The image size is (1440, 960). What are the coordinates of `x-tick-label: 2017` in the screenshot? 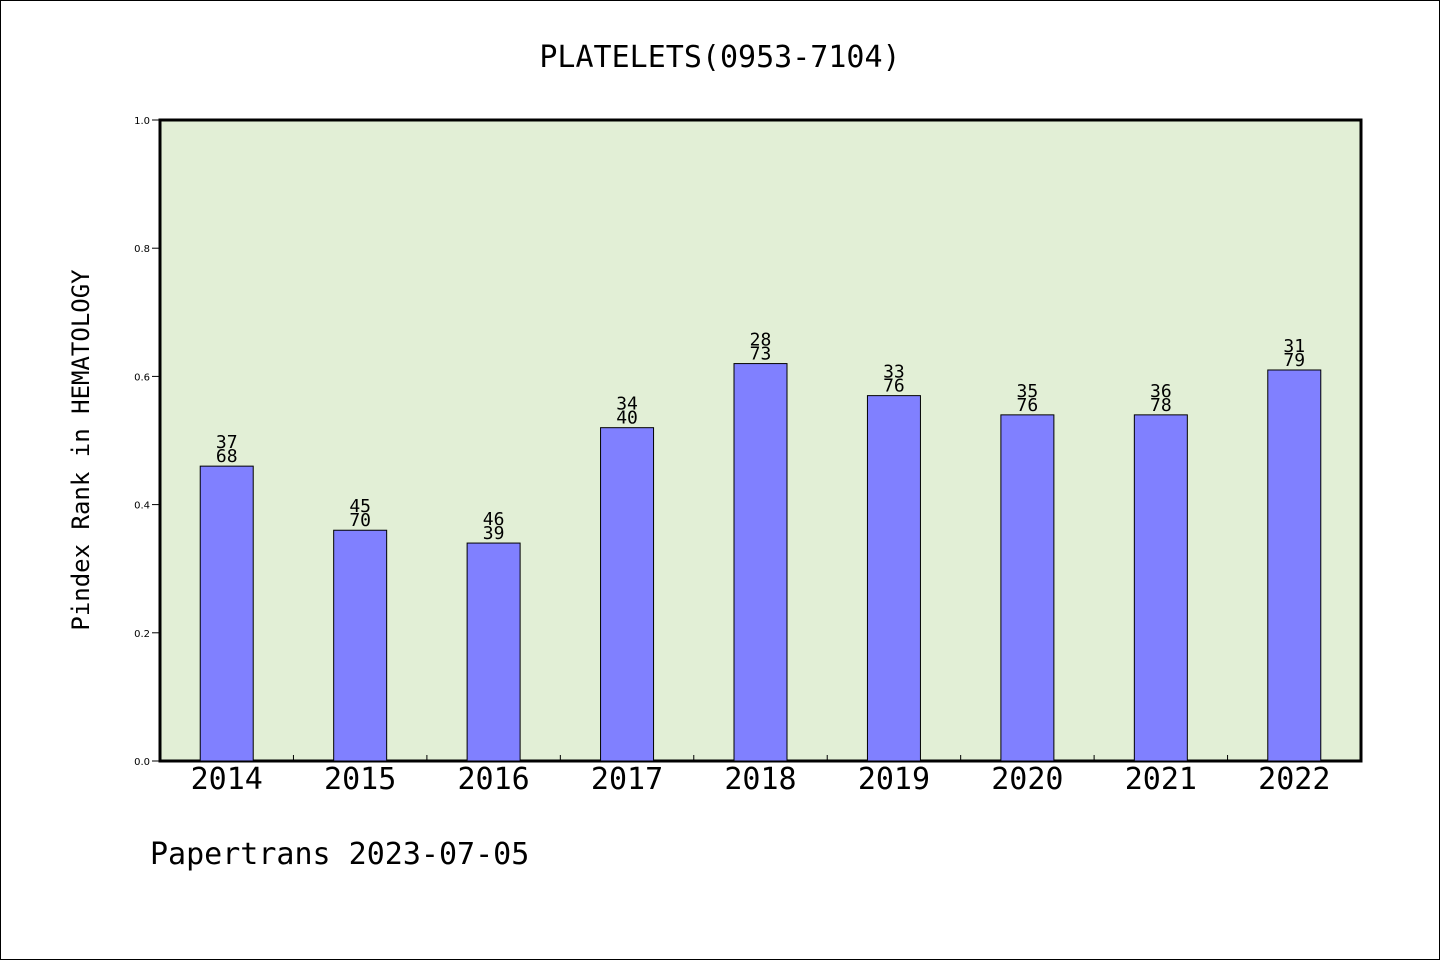 It's located at (627, 779).